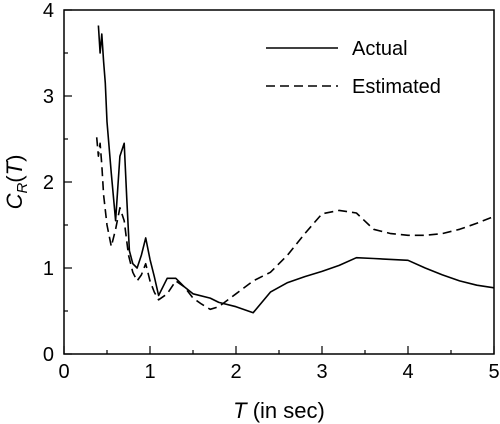 This screenshot has width=500, height=424. Describe the element at coordinates (240, 410) in the screenshot. I see `x-axis-label-var: T` at that location.